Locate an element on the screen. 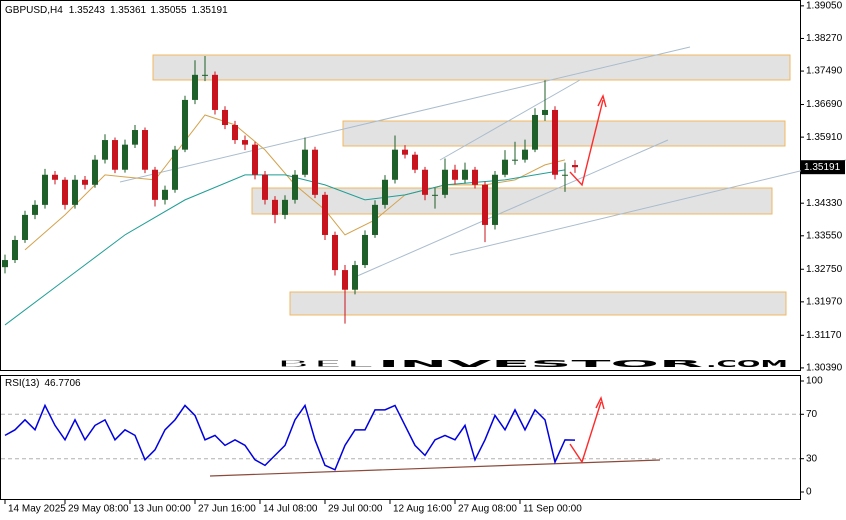  rsi-header: RSI(13) 46.7706 is located at coordinates (43, 383).